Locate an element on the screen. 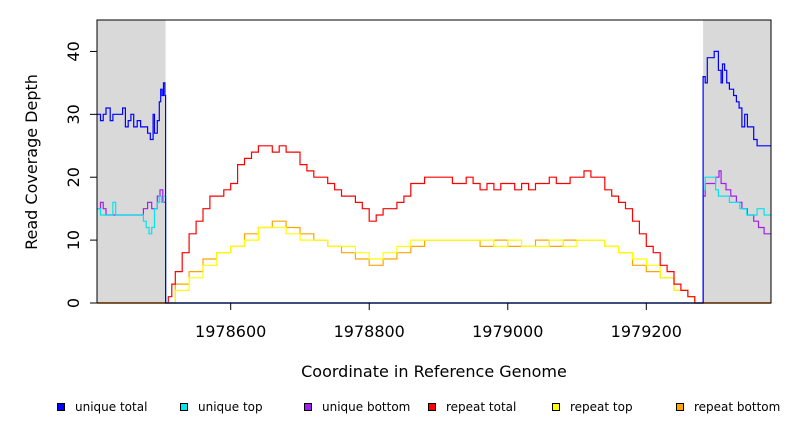  x-tick-label: 1979000 is located at coordinates (507, 331).